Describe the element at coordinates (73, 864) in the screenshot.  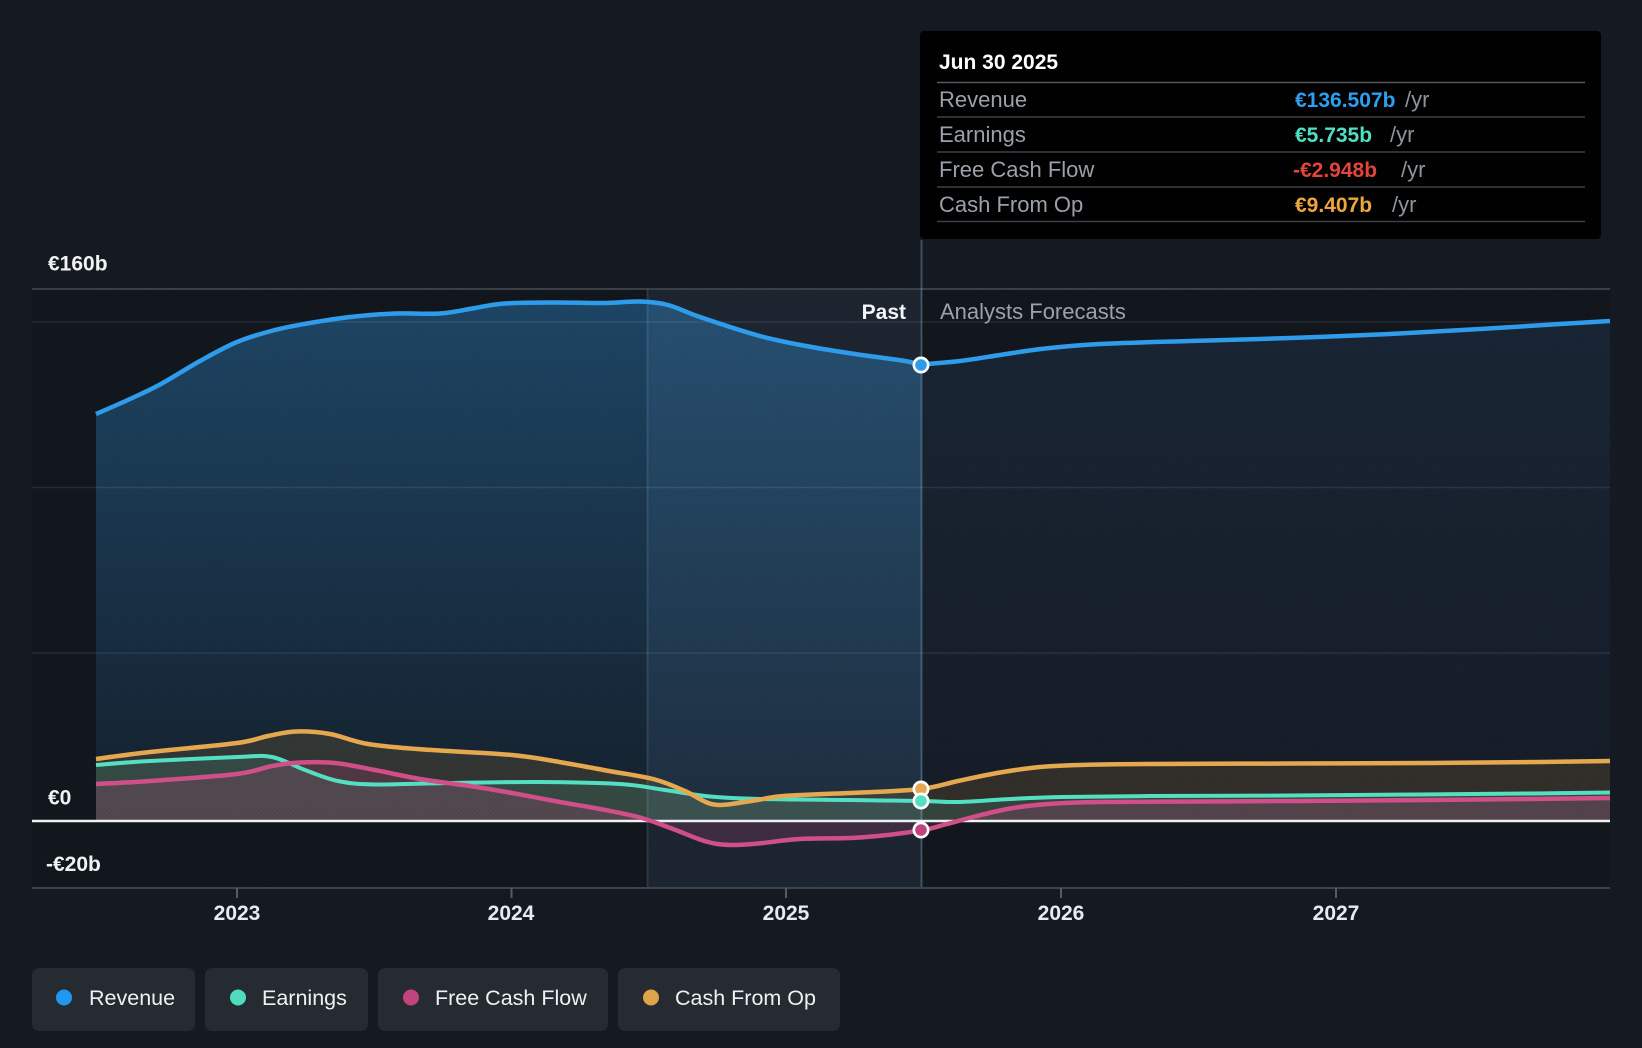
I see `svg-text: -€20b` at that location.